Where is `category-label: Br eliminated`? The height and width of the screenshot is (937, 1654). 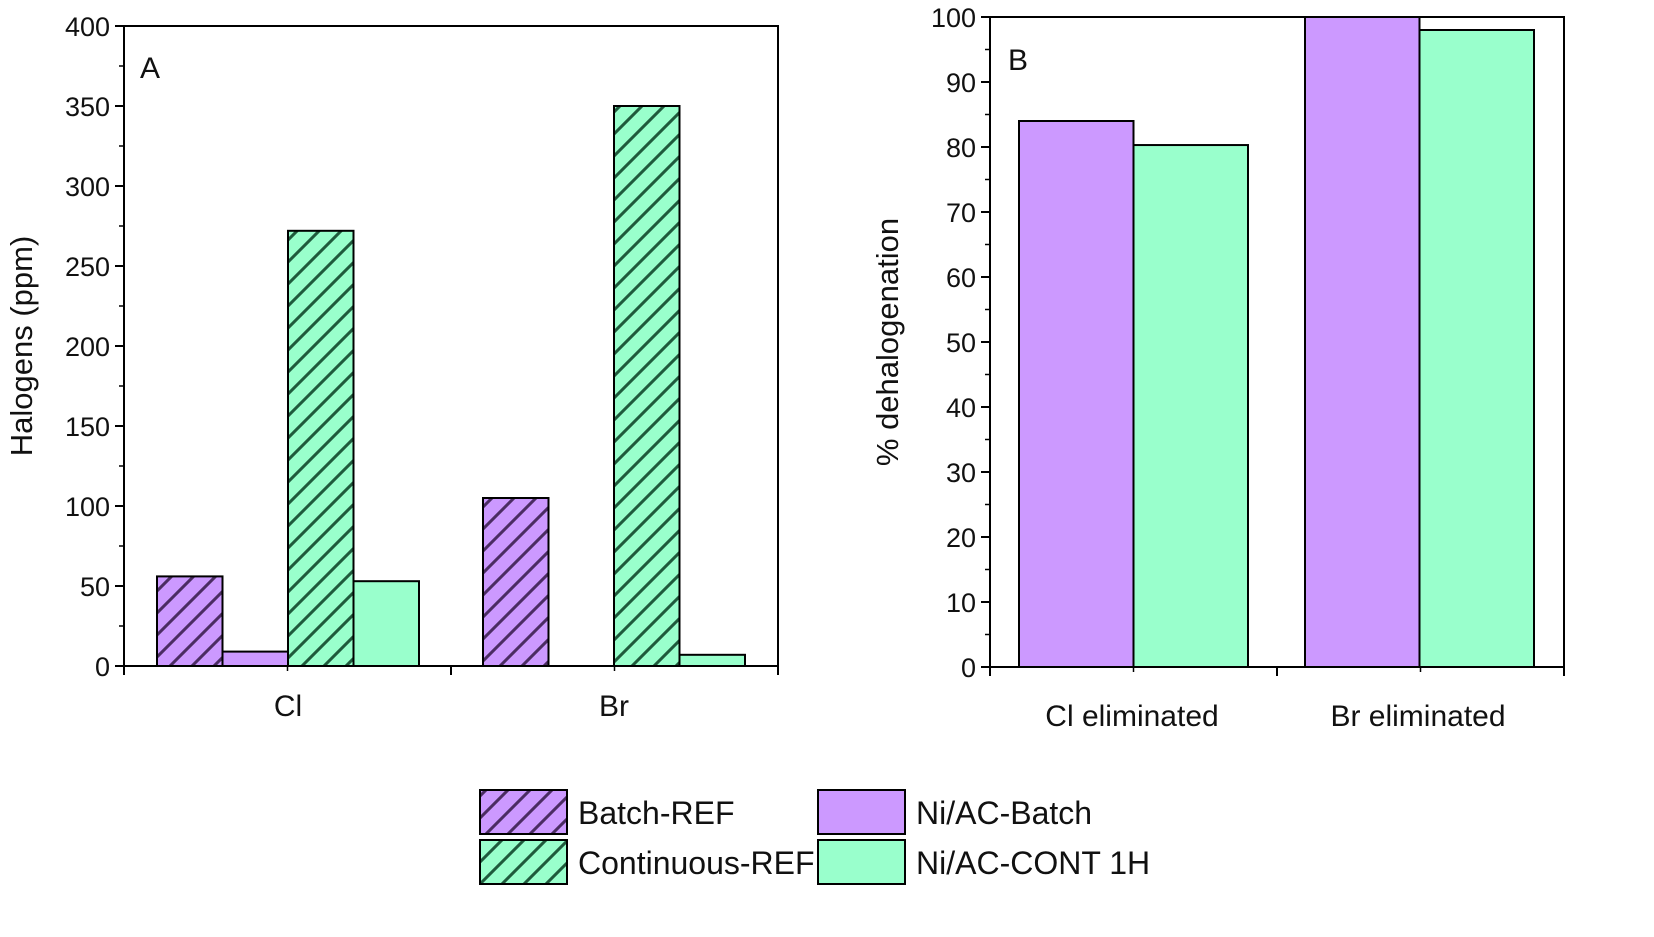 category-label: Br eliminated is located at coordinates (1417, 716).